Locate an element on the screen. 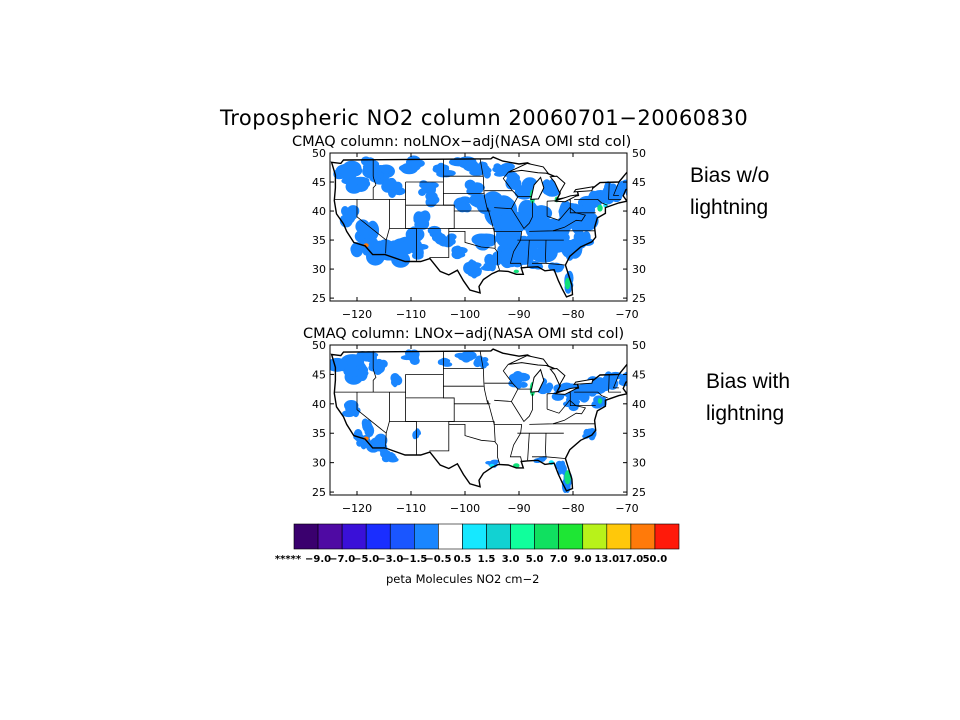 The width and height of the screenshot is (960, 720). panel-2-annotation-line-2: lightning is located at coordinates (745, 413).